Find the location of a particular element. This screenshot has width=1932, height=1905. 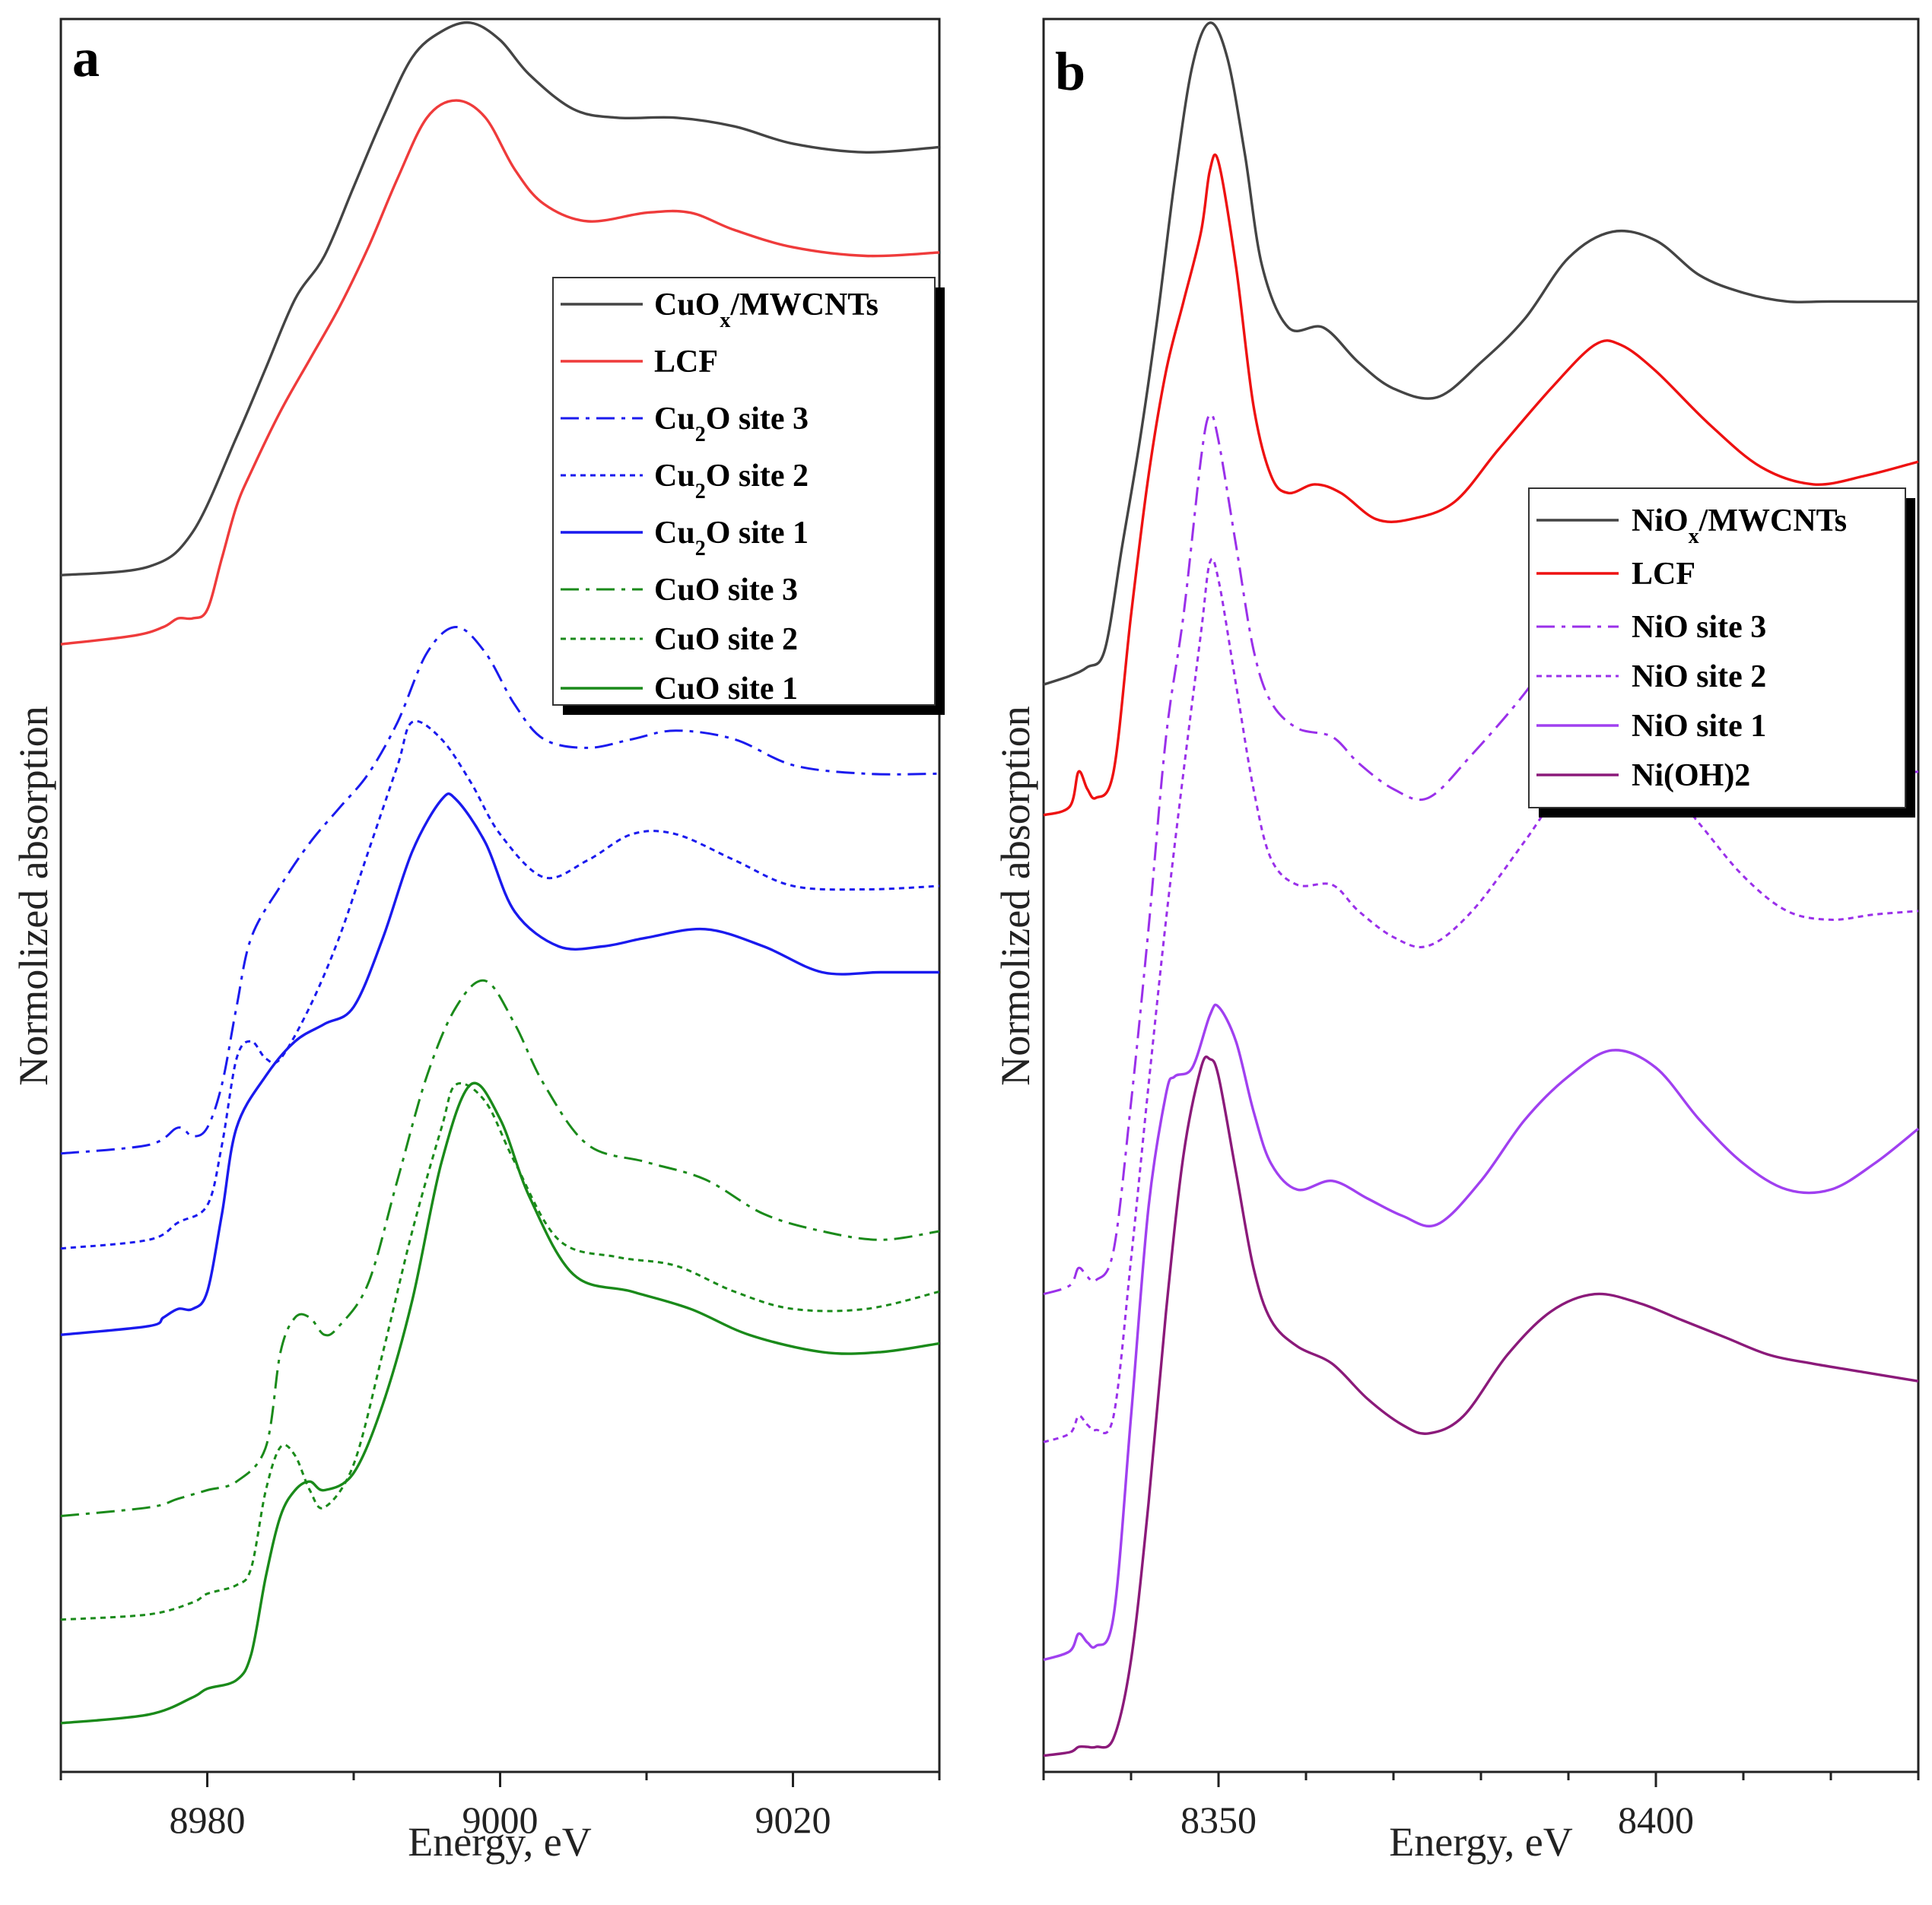

panel-b-tick-label: 8400 is located at coordinates (1656, 1820).